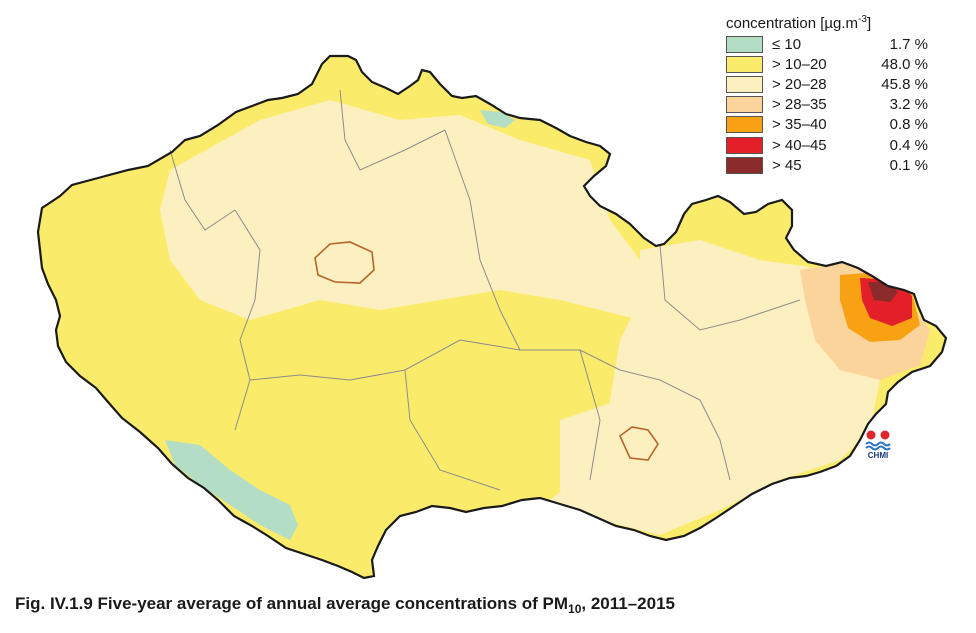 Image resolution: width=976 pixels, height=633 pixels. I want to click on legend-item: > 35–40 0.8 %, so click(841, 125).